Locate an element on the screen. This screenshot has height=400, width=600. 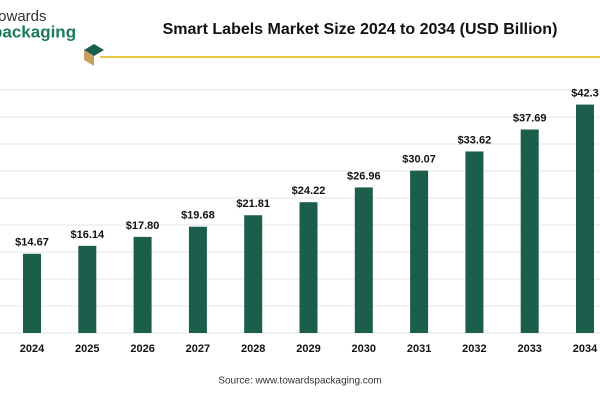
data-label: $30.07 is located at coordinates (419, 160).